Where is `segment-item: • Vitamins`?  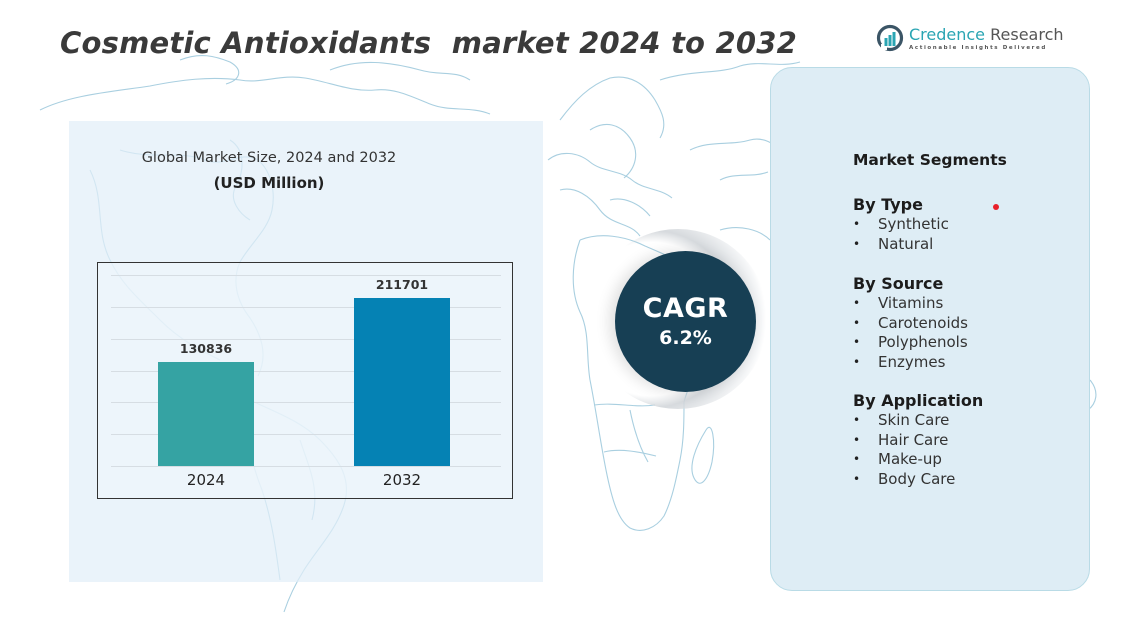 segment-item: • Vitamins is located at coordinates (910, 304).